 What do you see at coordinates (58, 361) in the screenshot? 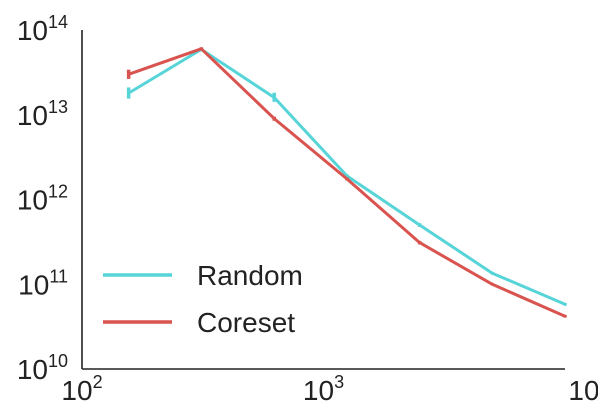
I see `tick-exponent: 10` at bounding box center [58, 361].